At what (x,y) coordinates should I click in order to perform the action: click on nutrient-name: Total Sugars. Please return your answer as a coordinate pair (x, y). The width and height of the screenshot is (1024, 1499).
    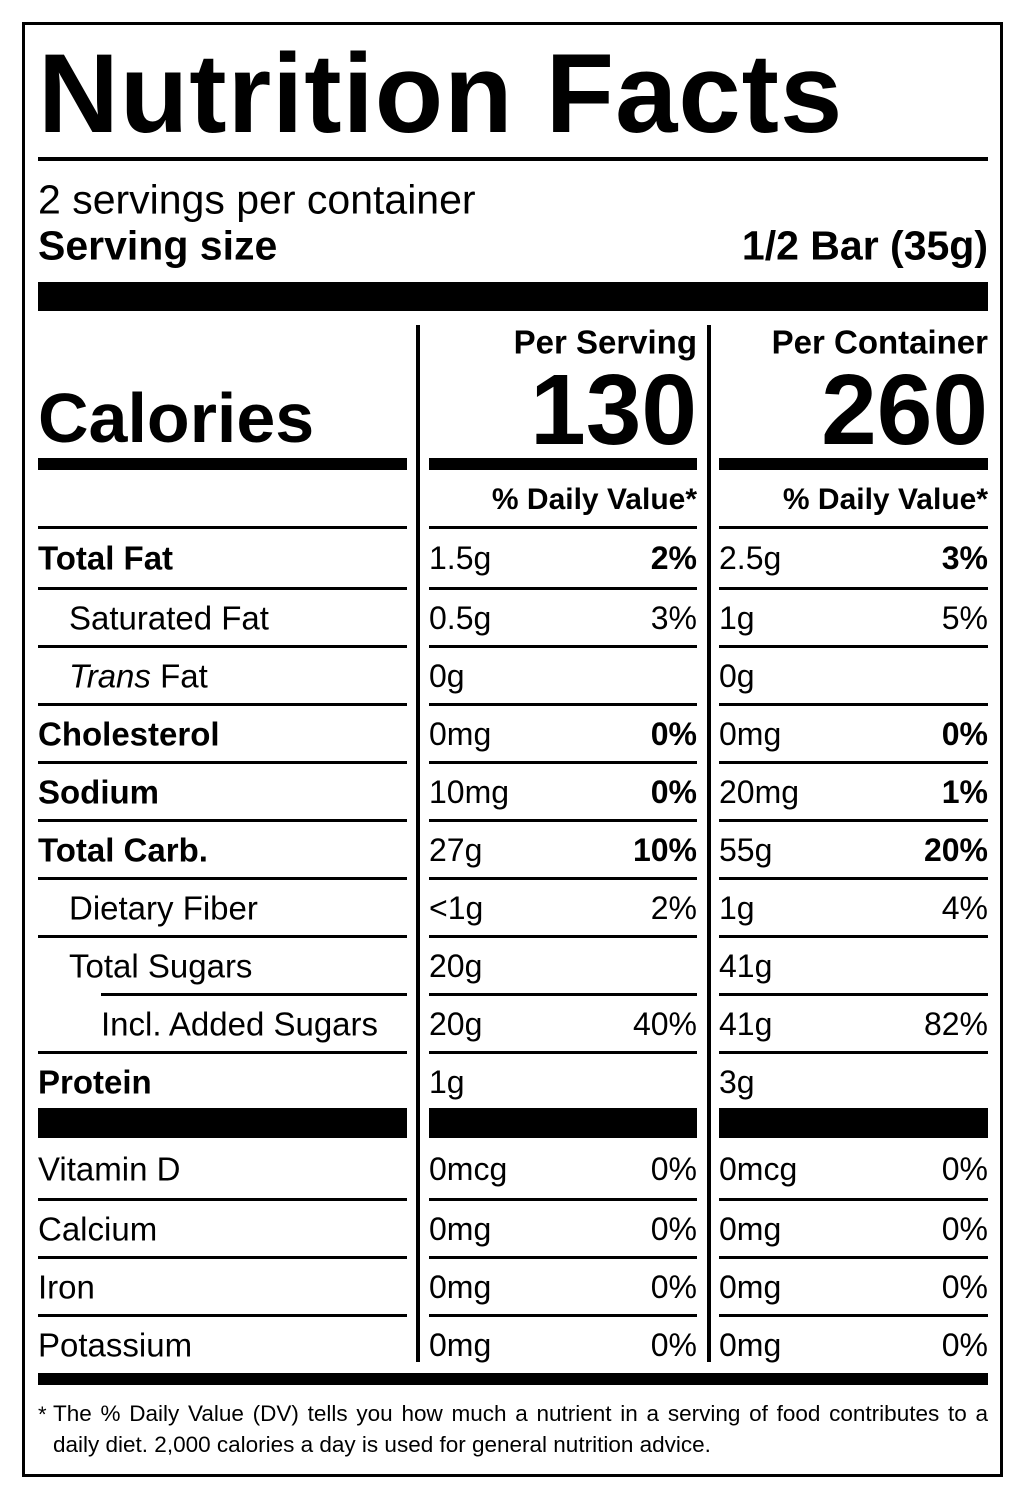
    Looking at the image, I should click on (161, 966).